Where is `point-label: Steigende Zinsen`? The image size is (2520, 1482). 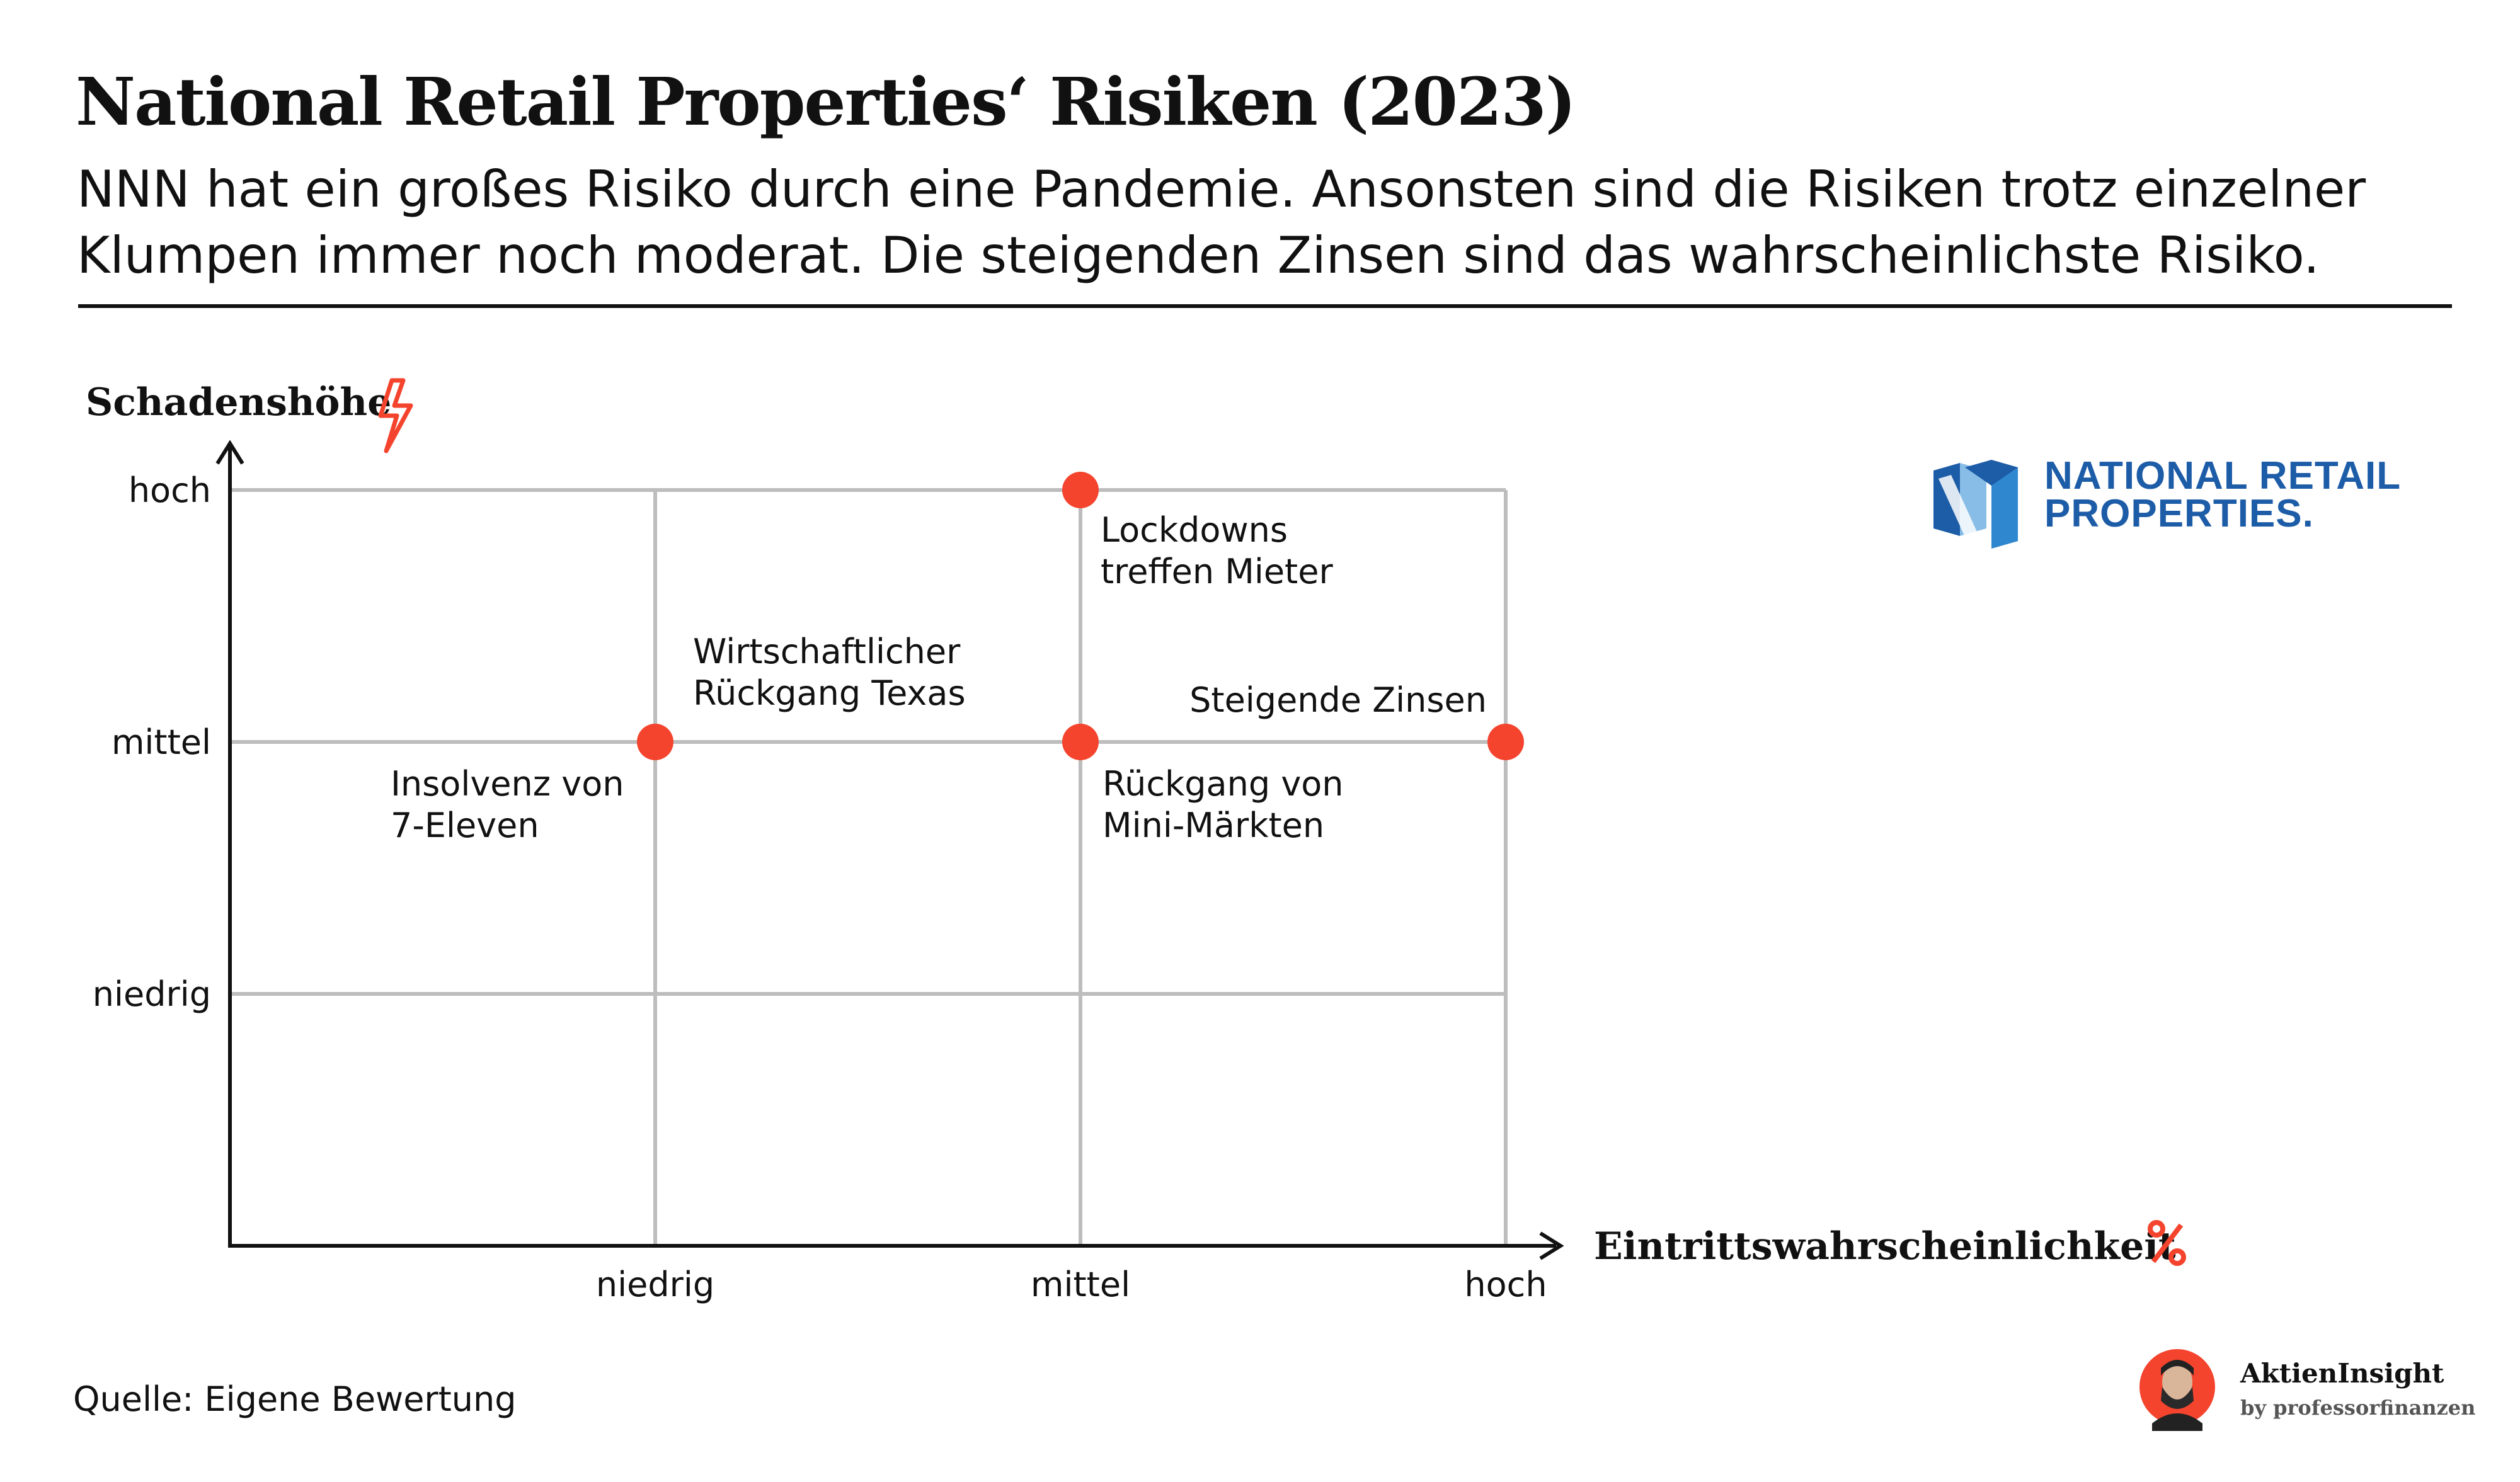
point-label: Steigende Zinsen is located at coordinates (1338, 700).